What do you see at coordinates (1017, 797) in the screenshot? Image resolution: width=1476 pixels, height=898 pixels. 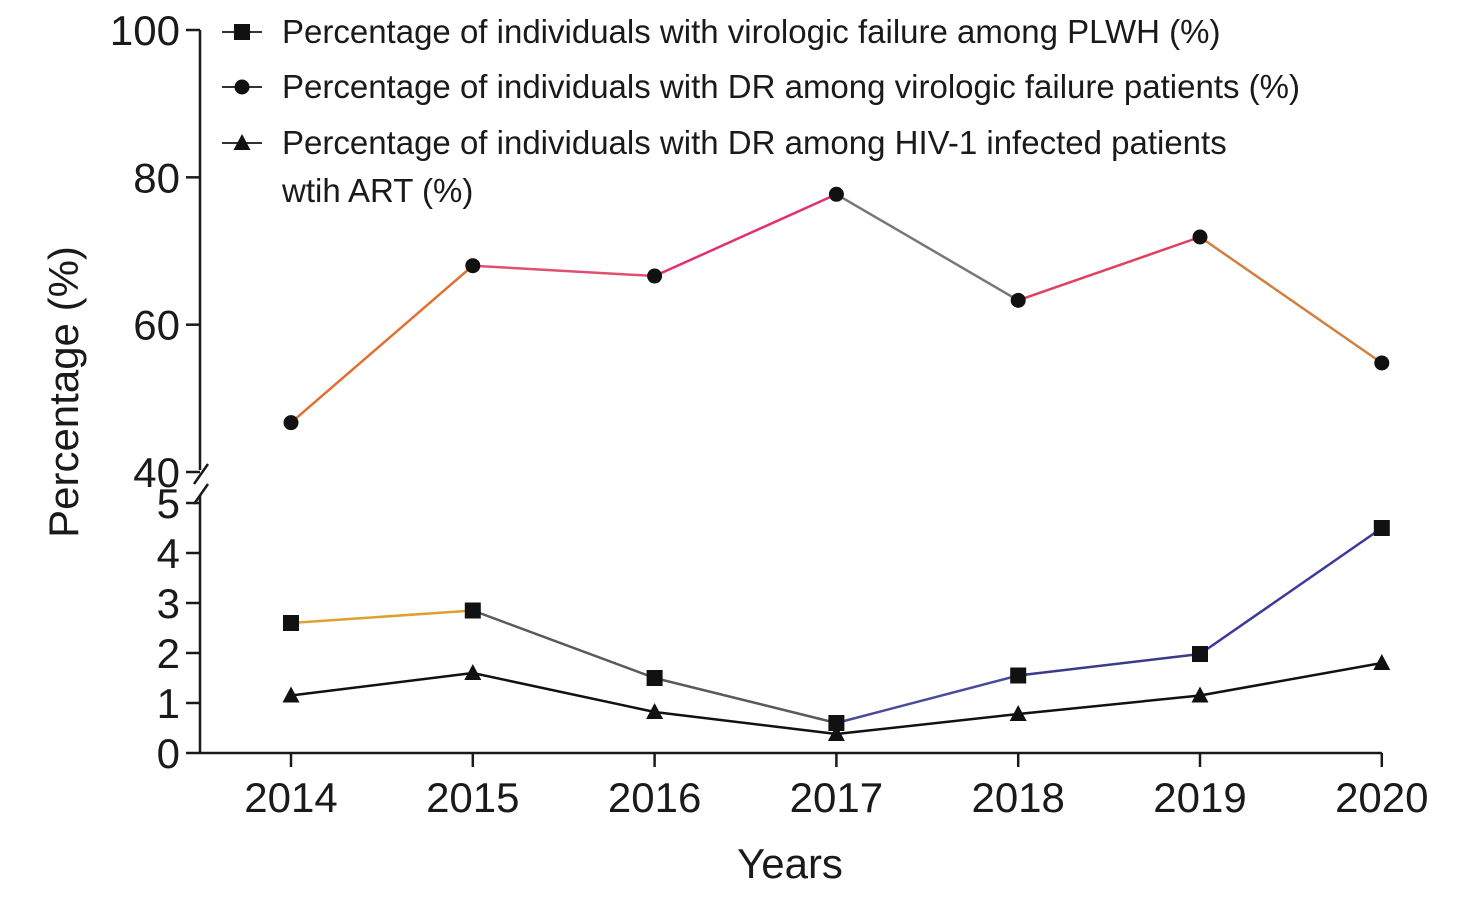 I see `x-tick-label: 2018` at bounding box center [1017, 797].